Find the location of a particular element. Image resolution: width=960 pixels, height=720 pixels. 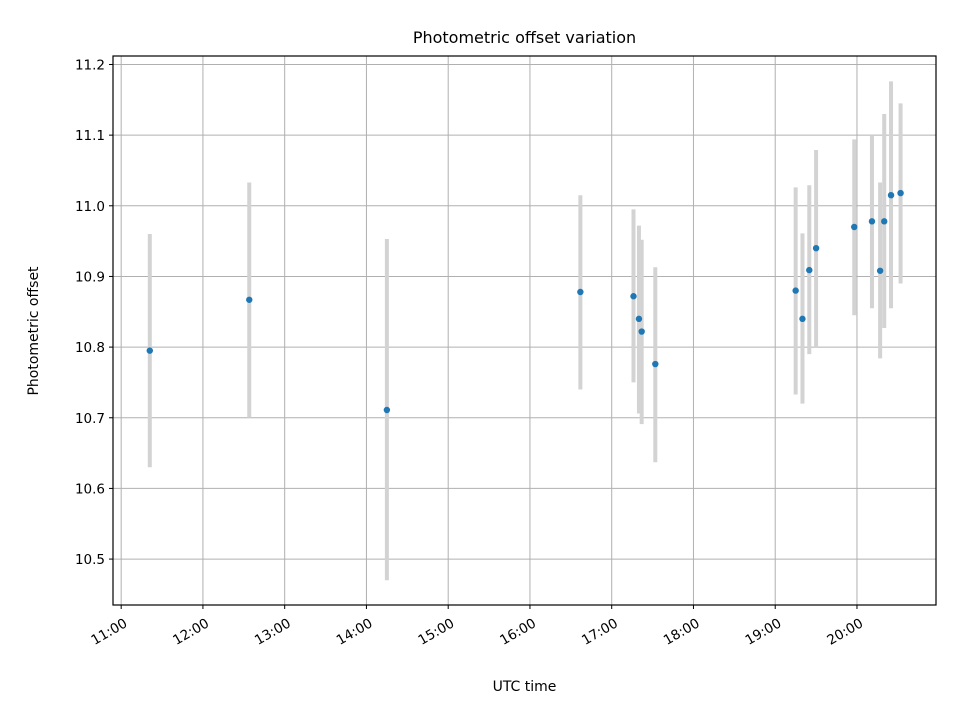

y-axis-ticks: 10.5 10.6 10.7 10.8 10.9 11.0 11.1 11.2 is located at coordinates (94, 312).